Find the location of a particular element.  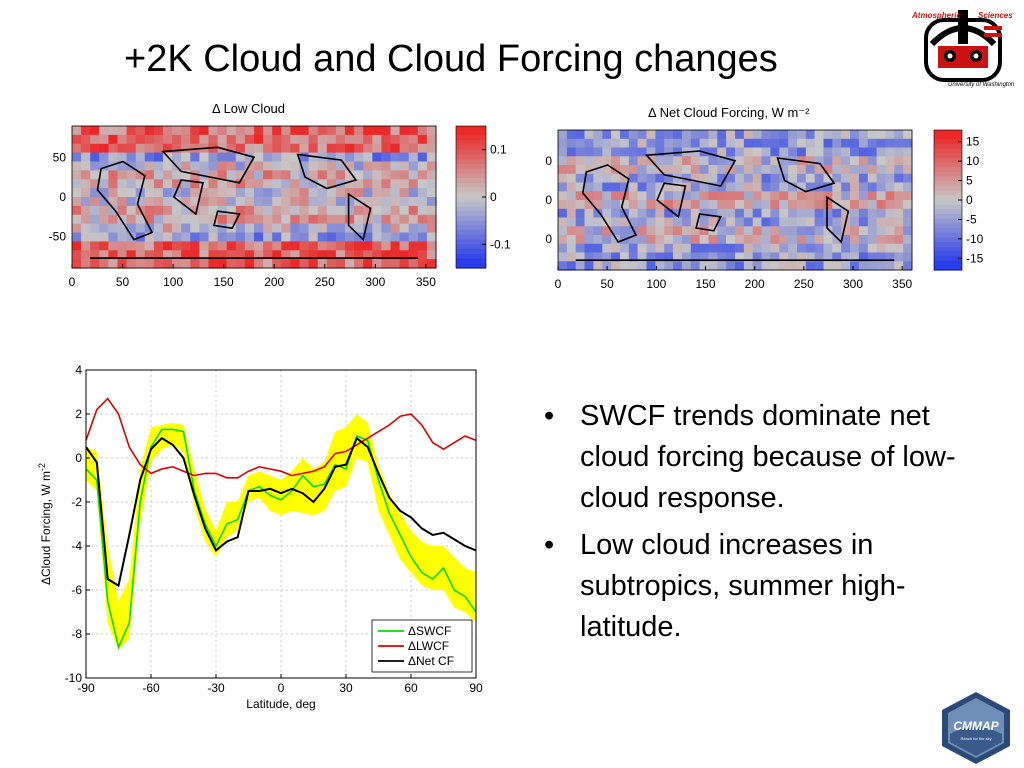

cmmap-logo: CMMAP Reach for the sky is located at coordinates (976, 728).